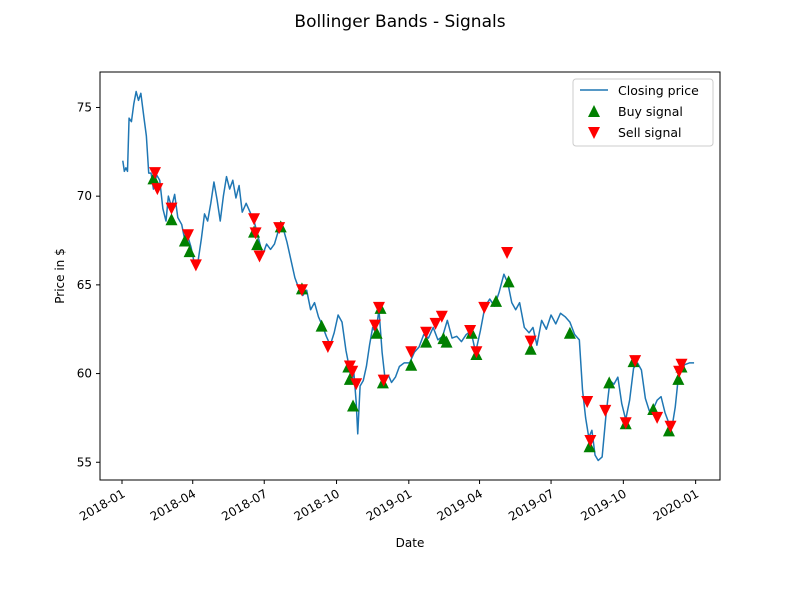 This screenshot has width=800, height=600. Describe the element at coordinates (317, 504) in the screenshot. I see `x-tick-label: 2018-10` at that location.